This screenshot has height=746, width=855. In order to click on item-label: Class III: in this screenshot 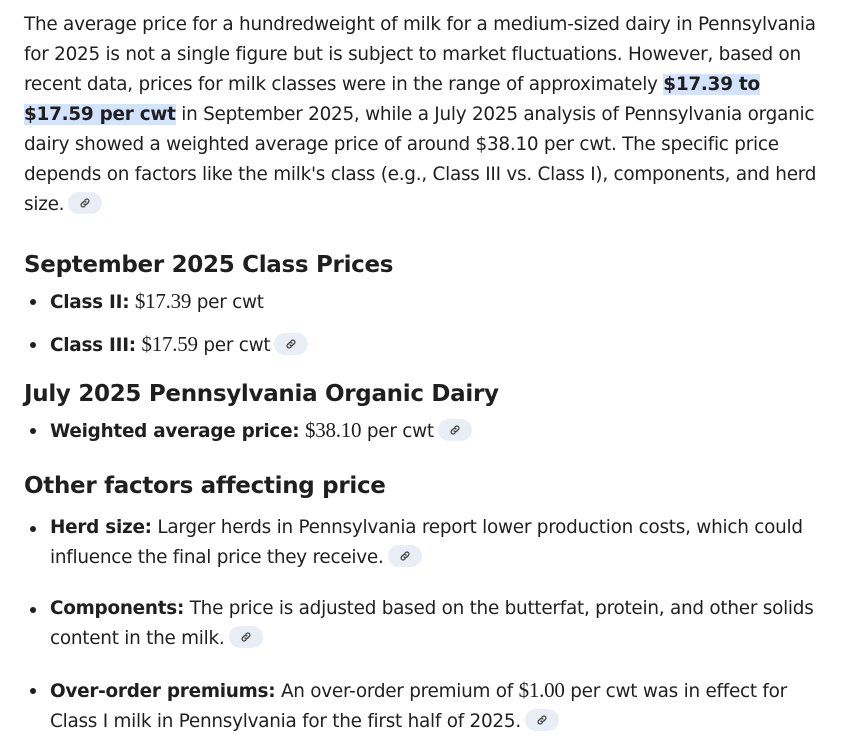, I will do `click(93, 345)`.